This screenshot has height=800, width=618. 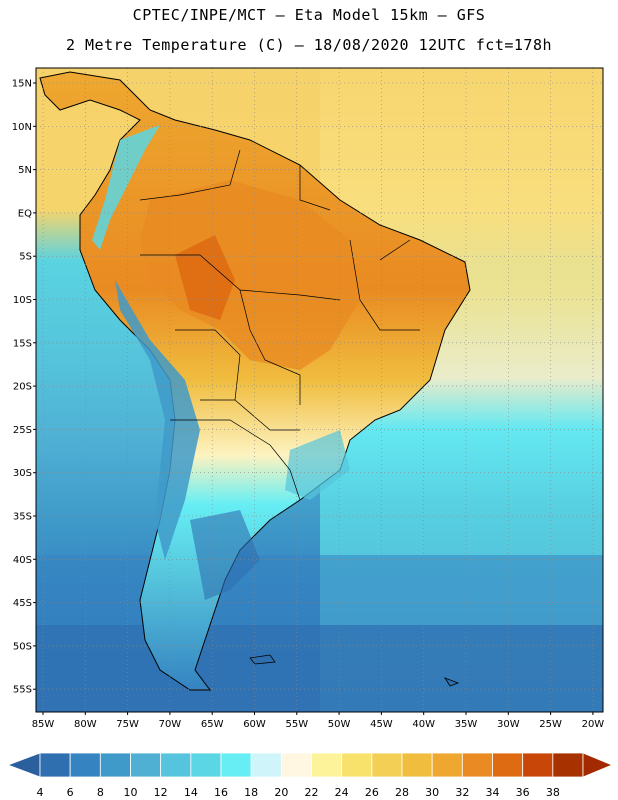 I want to click on lon-label: 80W, so click(x=85, y=724).